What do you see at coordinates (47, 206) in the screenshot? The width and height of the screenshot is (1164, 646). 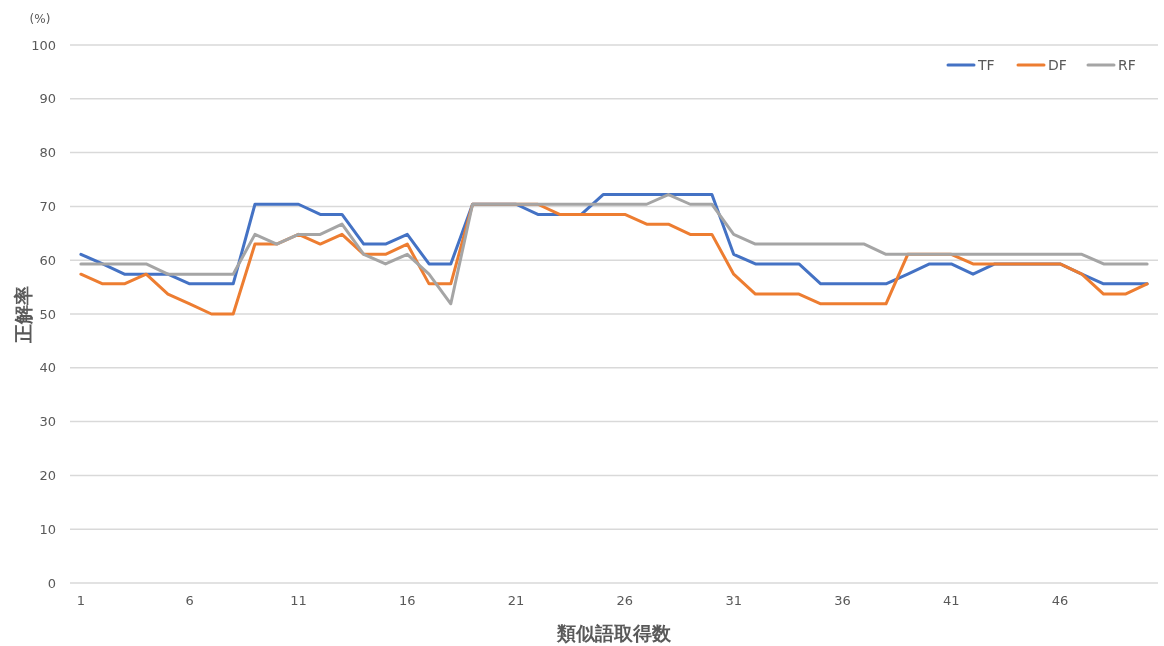 I see `y-tick-label: 70` at bounding box center [47, 206].